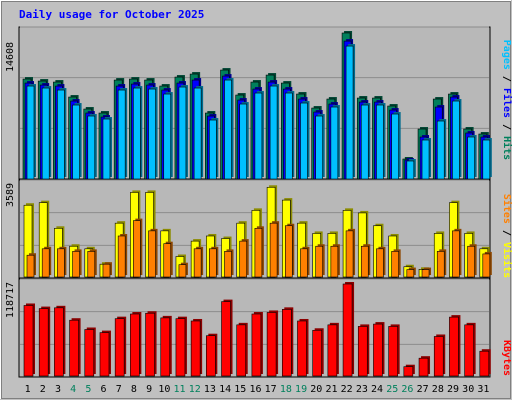  What do you see at coordinates (61, 263) in the screenshot?
I see `sites-bar-3-face` at bounding box center [61, 263].